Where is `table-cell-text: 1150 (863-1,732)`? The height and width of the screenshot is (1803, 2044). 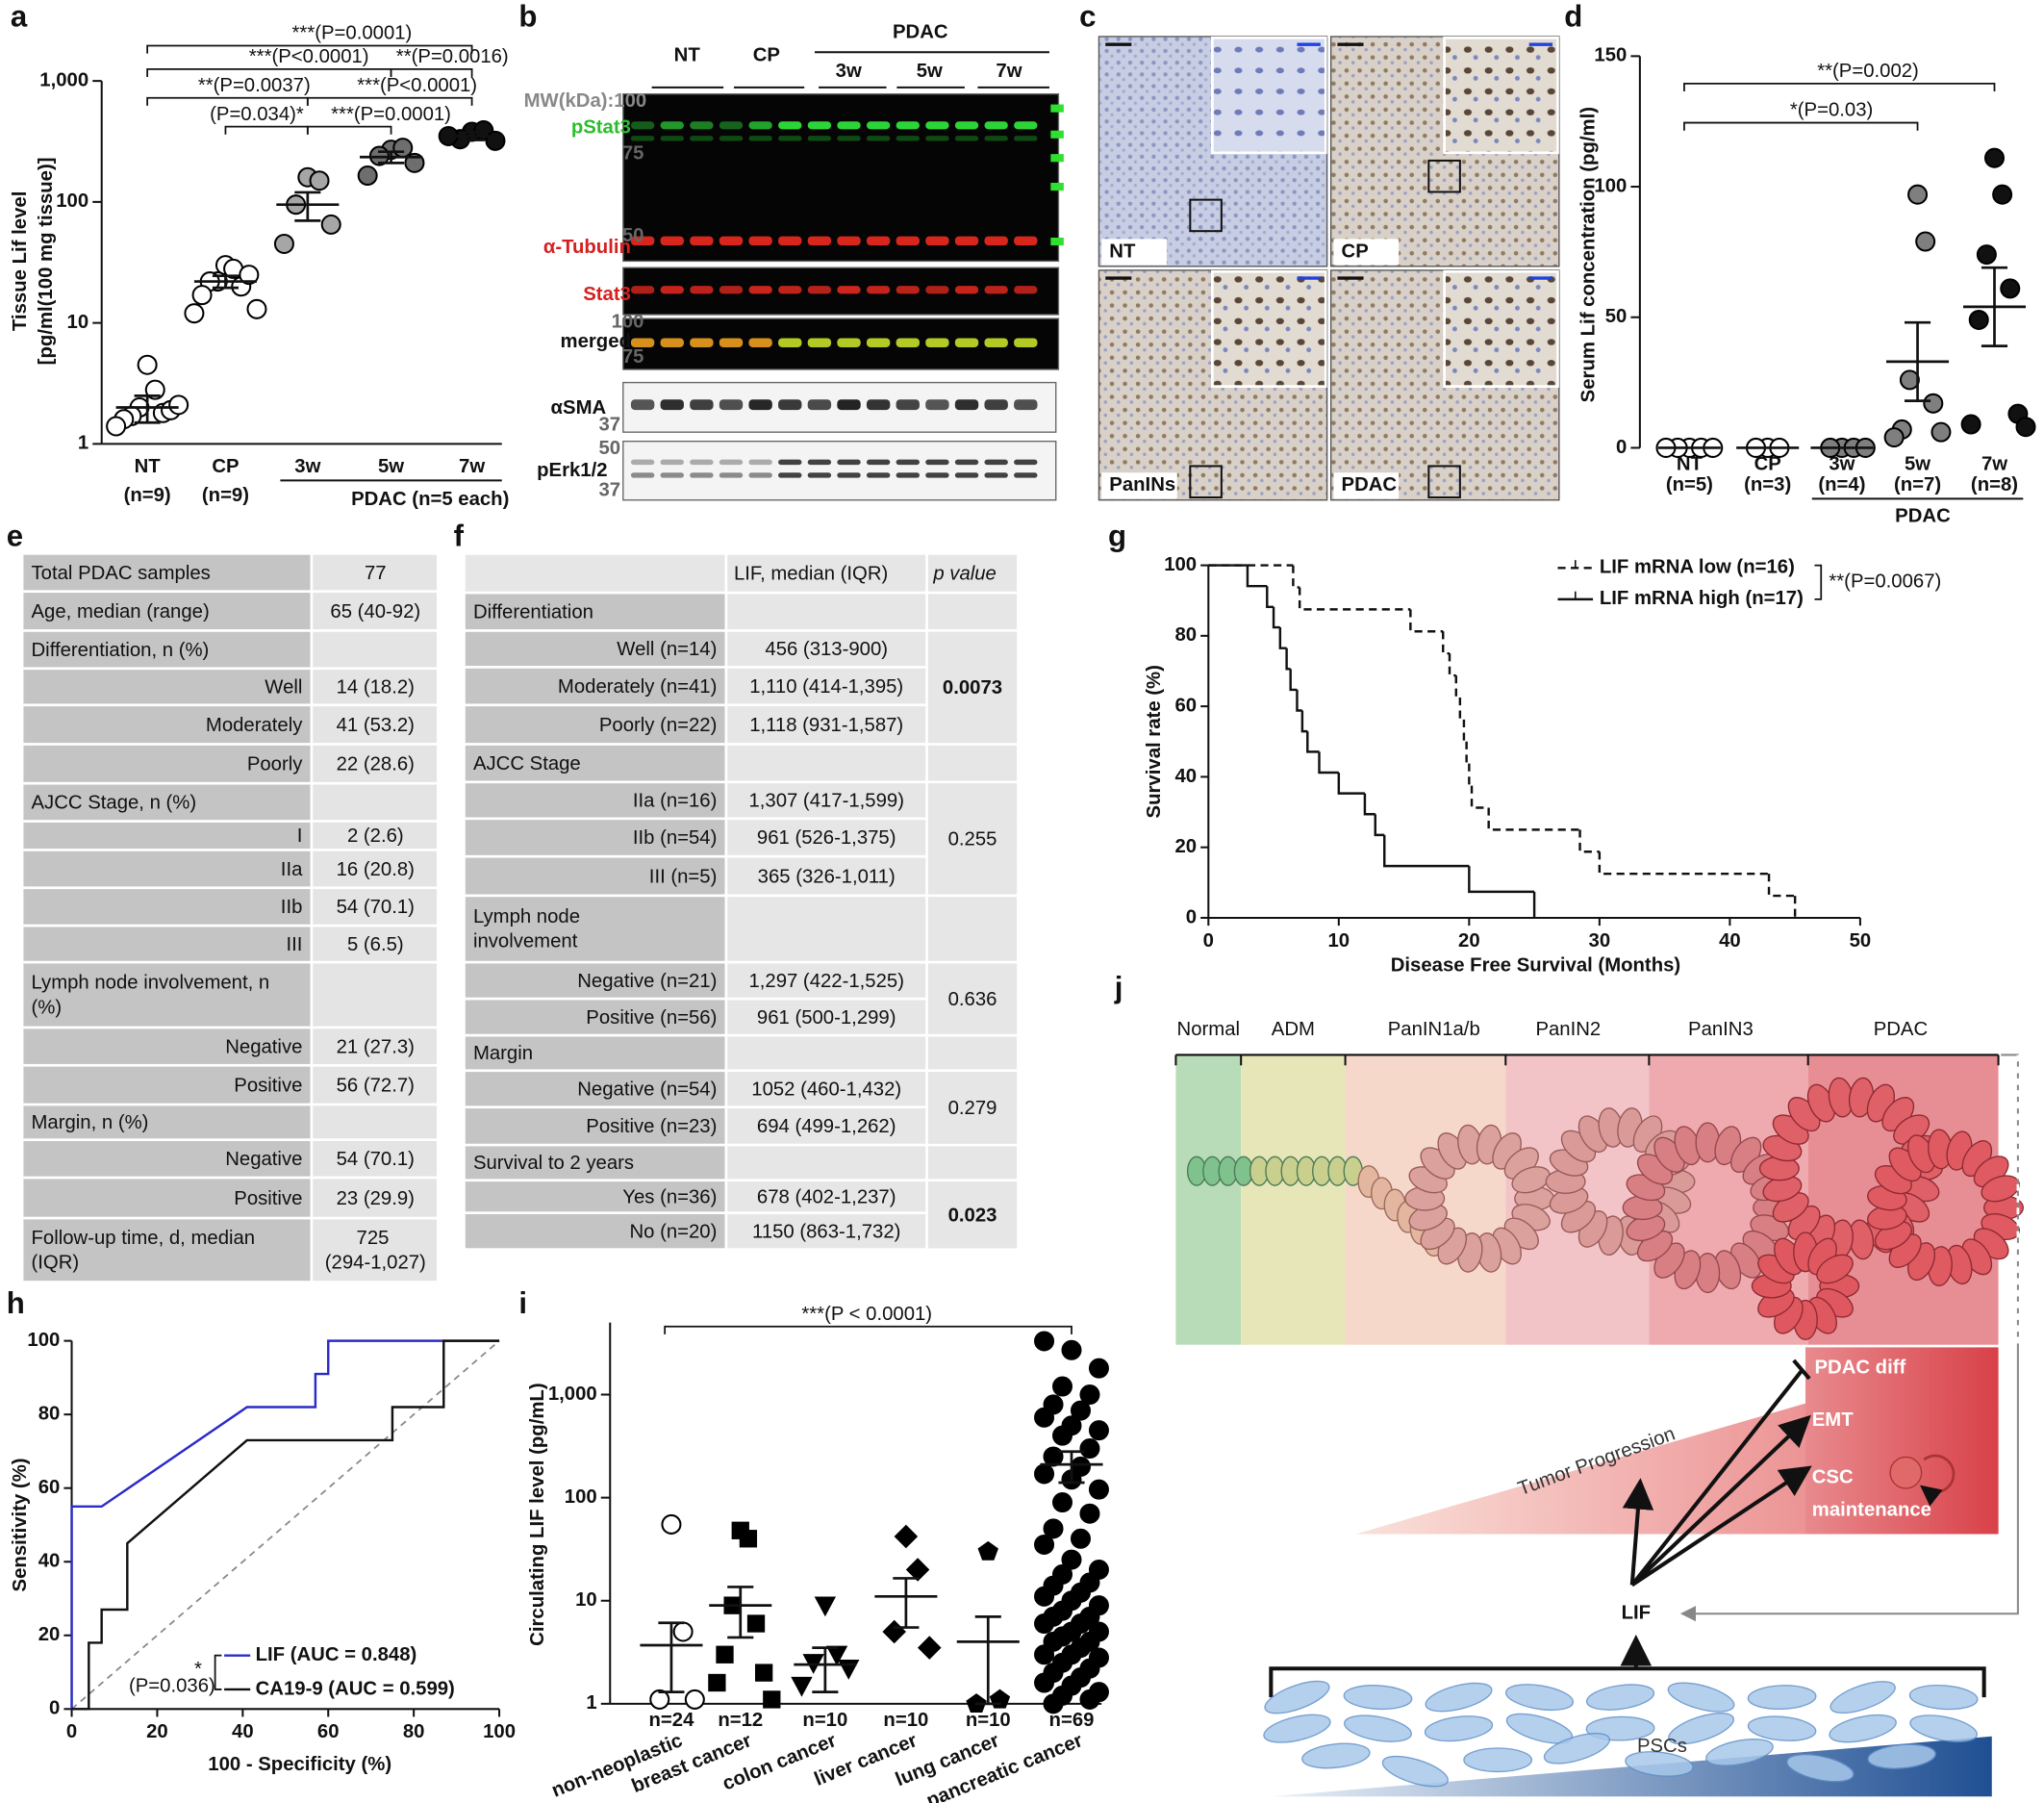
table-cell-text: 1150 (863-1,732) is located at coordinates (826, 1231).